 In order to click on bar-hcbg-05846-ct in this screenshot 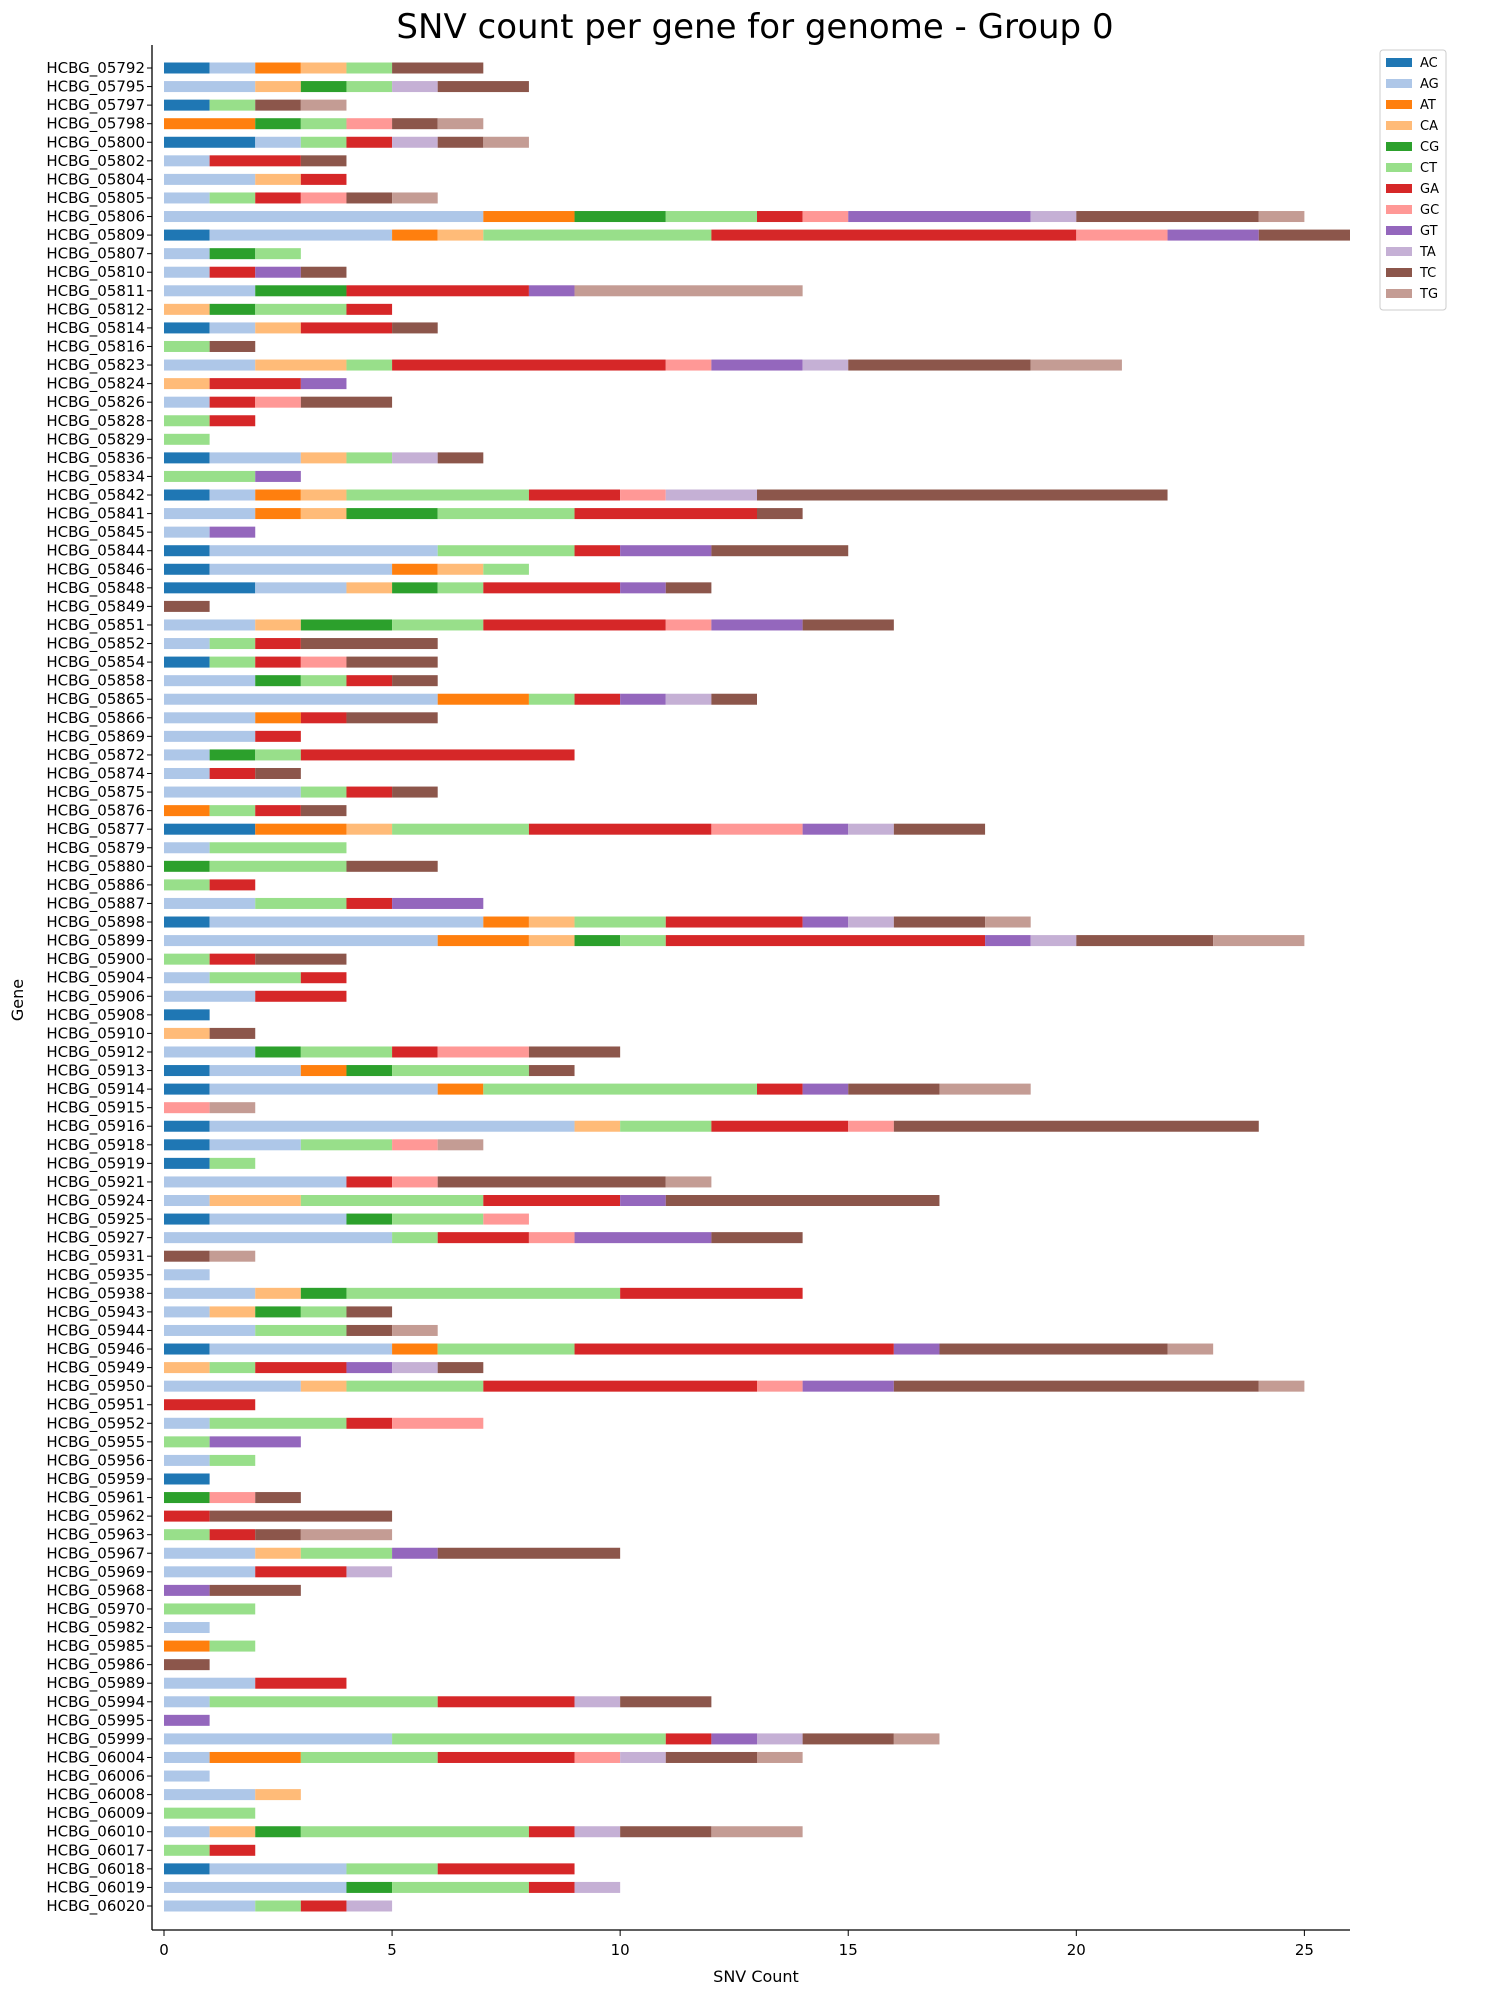, I will do `click(506, 569)`.